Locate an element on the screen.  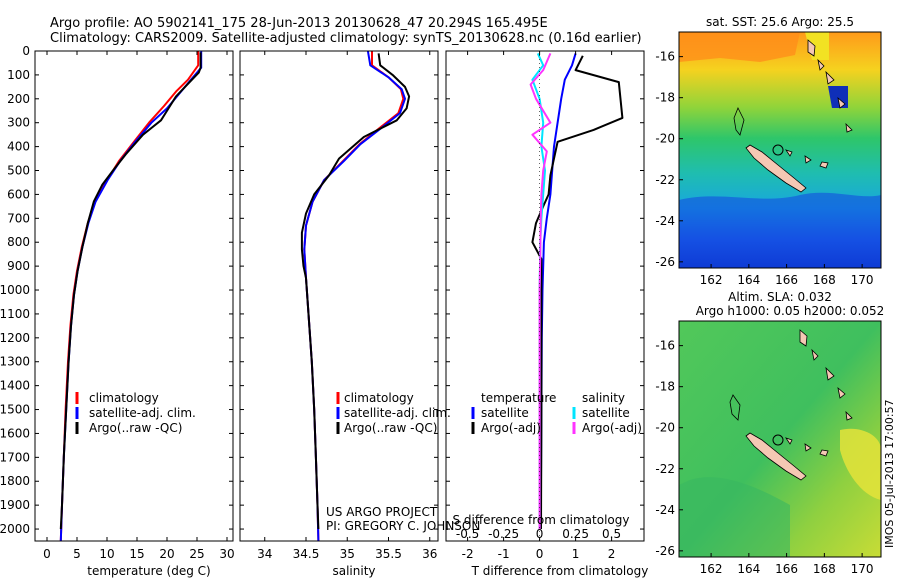
map-y-tick-label: -16 is located at coordinates (665, 346).